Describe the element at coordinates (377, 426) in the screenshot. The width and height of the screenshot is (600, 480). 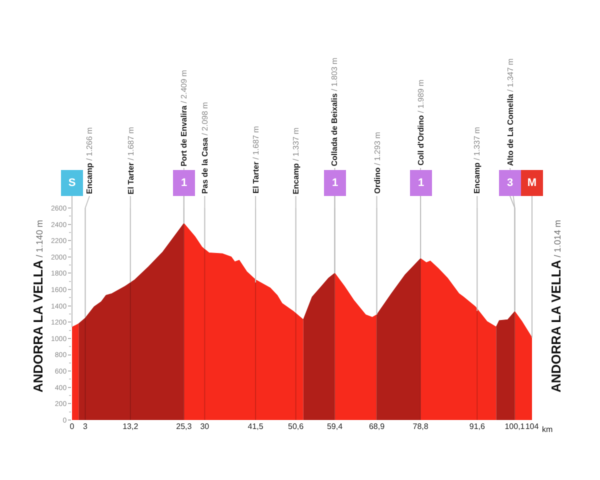
I see `x-tick-label: 68,9` at that location.